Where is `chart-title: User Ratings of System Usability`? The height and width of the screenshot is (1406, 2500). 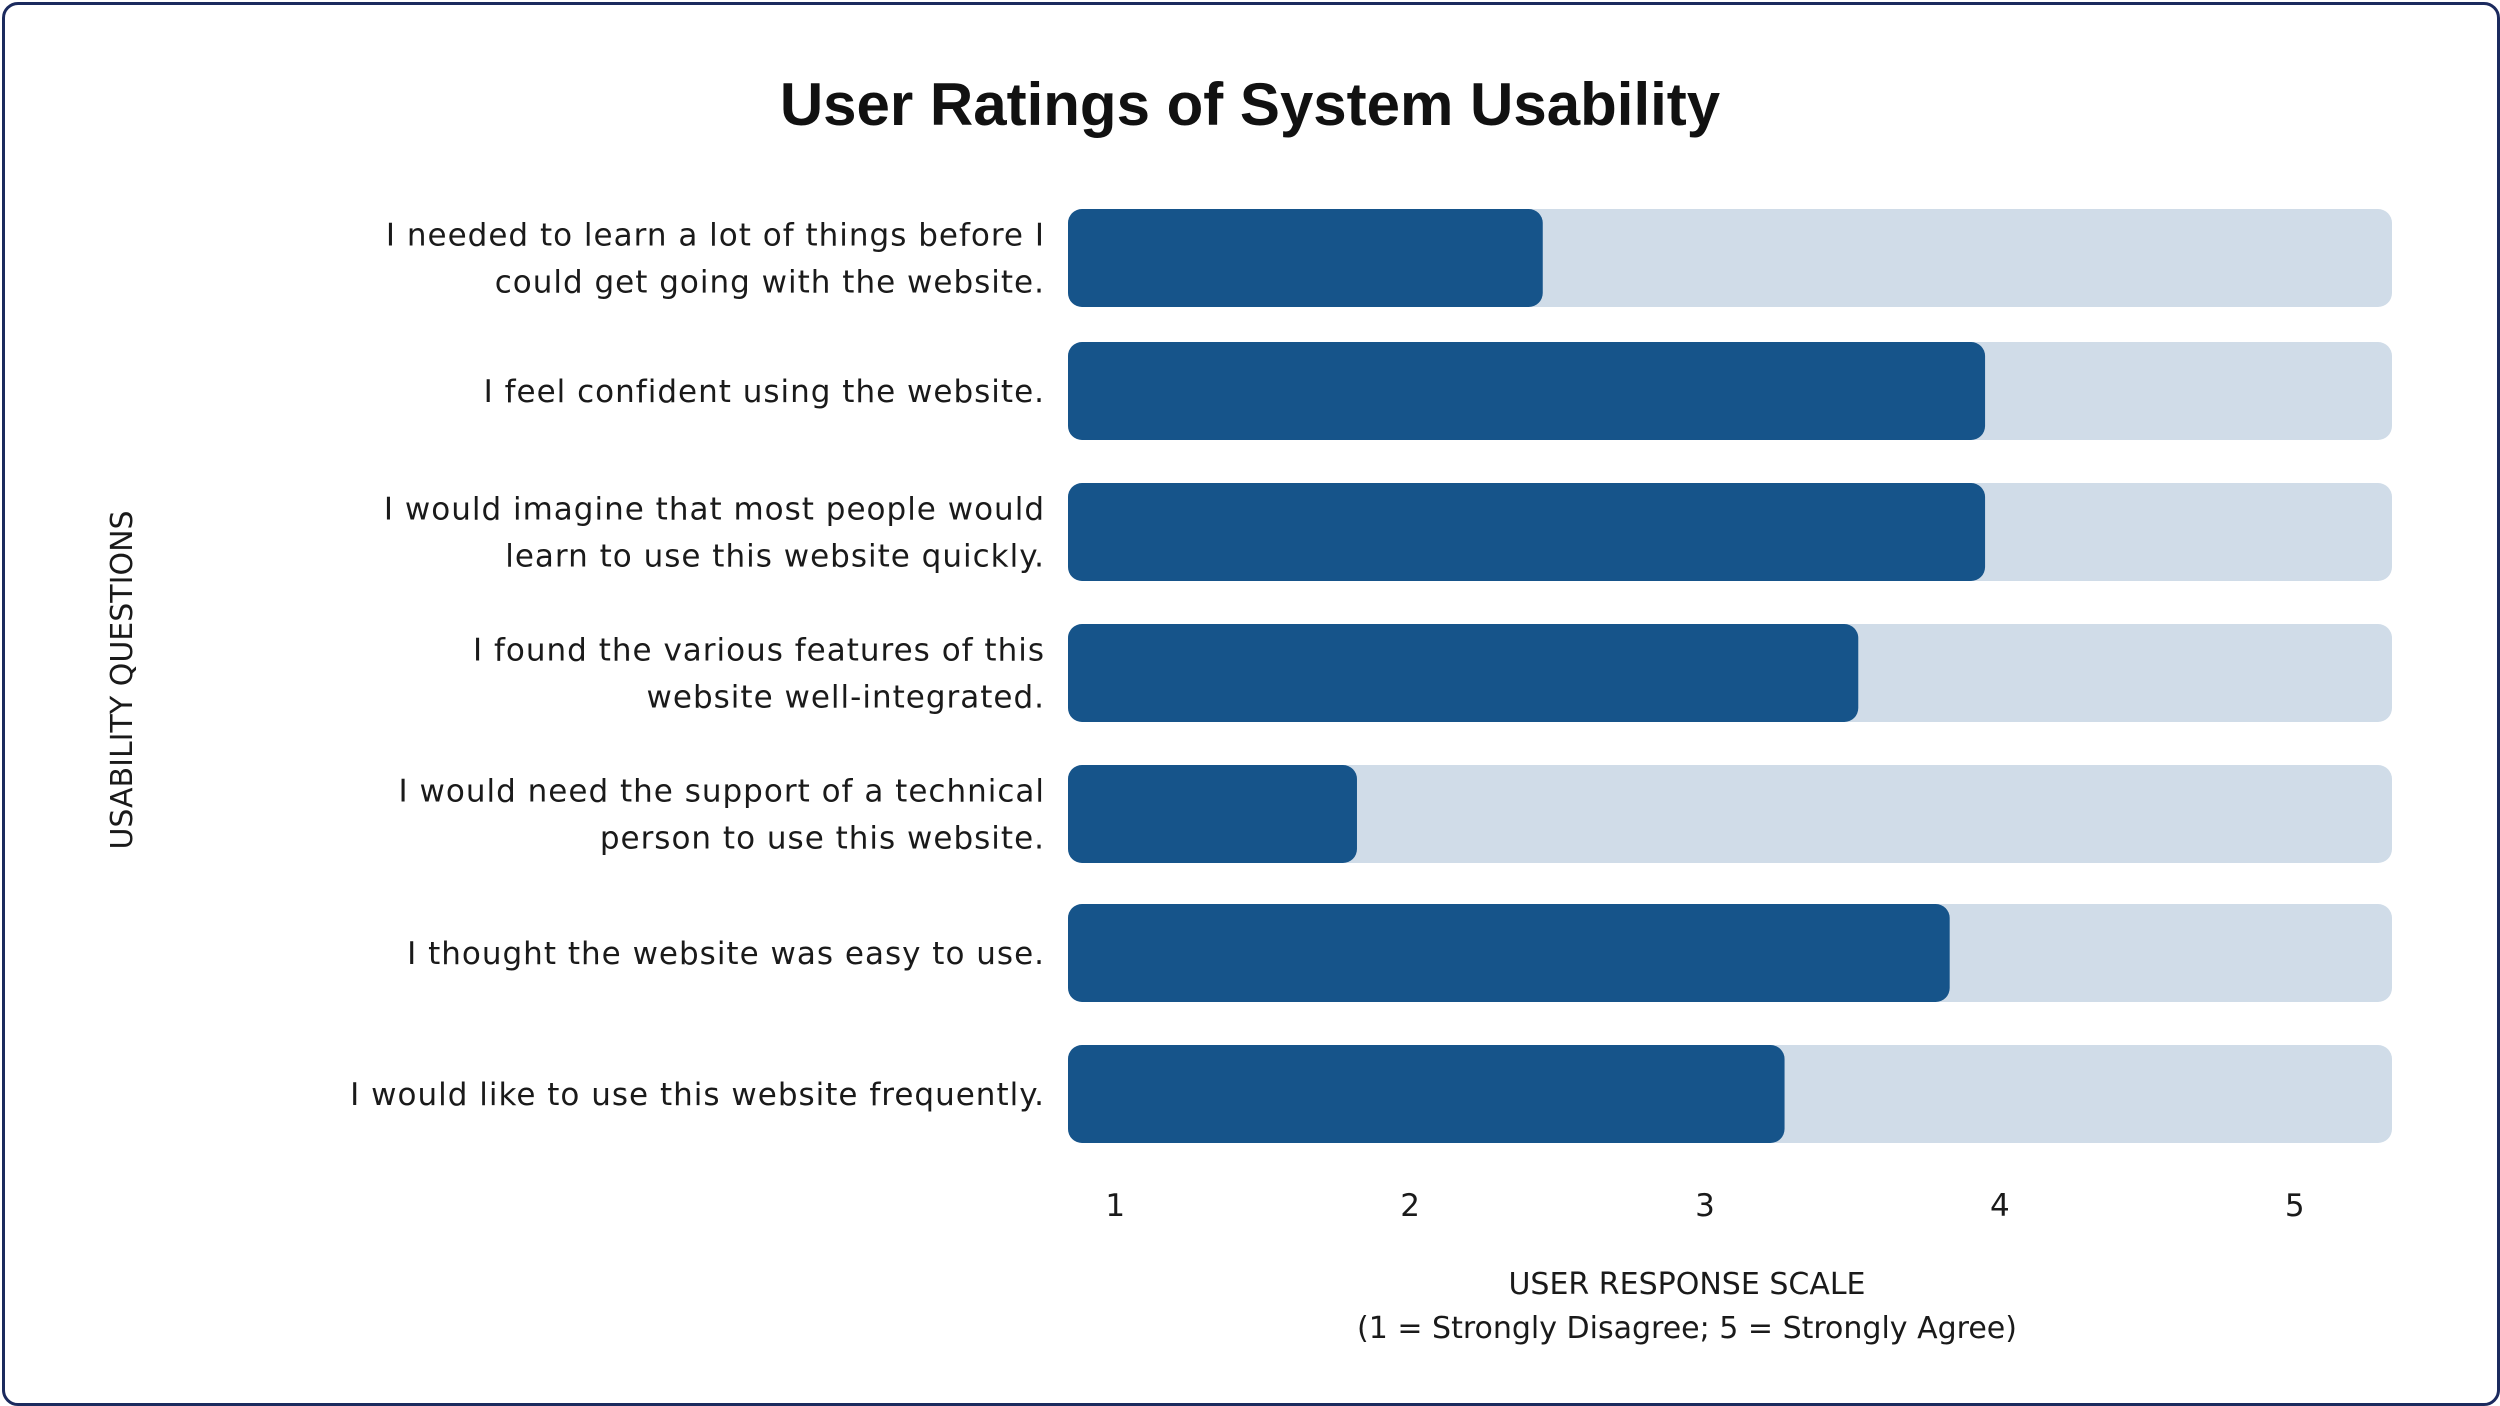
chart-title: User Ratings of System Usability is located at coordinates (1250, 104).